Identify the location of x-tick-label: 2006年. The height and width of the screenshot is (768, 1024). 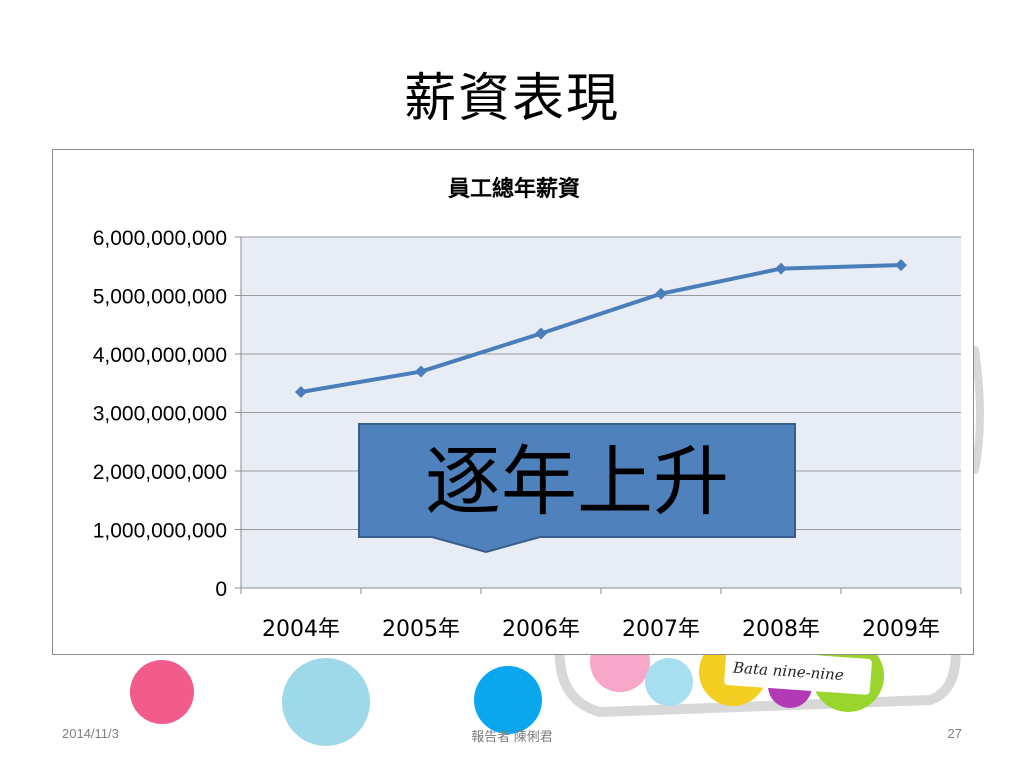
(541, 629).